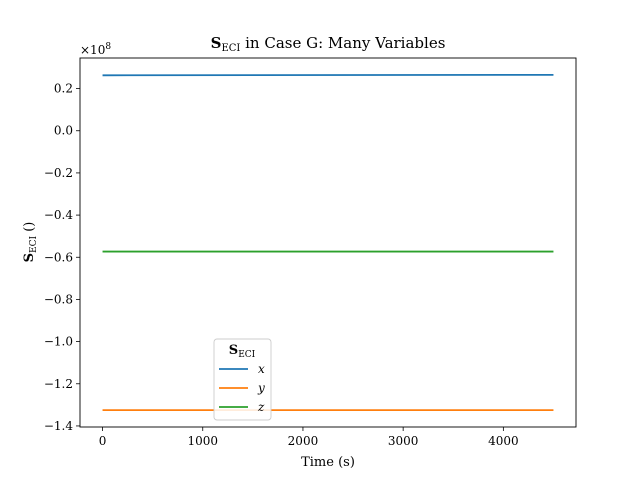 This screenshot has height=485, width=640. I want to click on y-multiplier-exponent: 8, so click(108, 47).